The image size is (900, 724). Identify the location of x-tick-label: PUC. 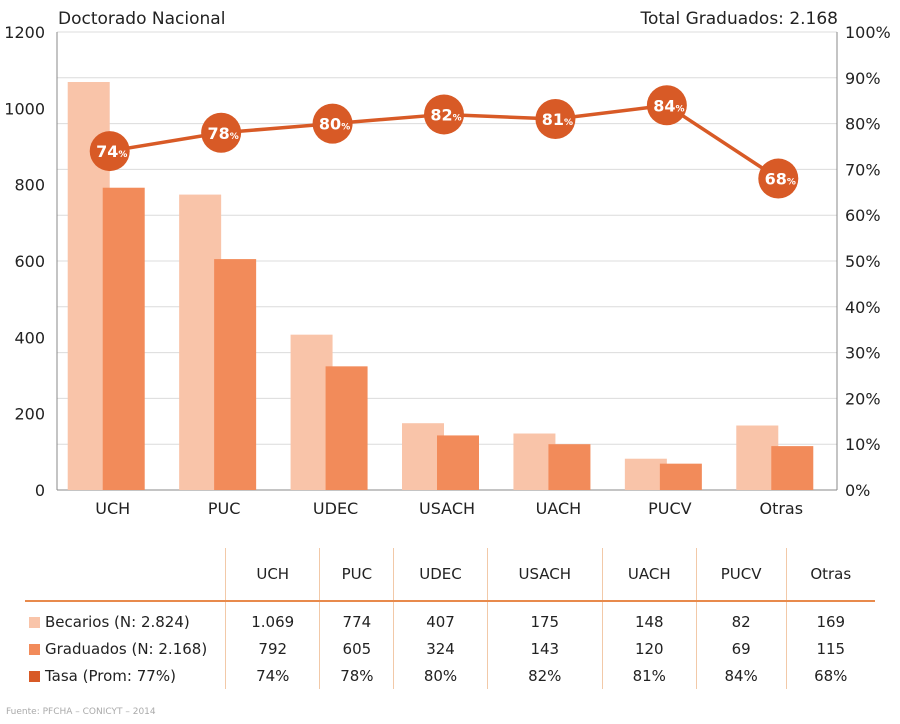
(224, 508).